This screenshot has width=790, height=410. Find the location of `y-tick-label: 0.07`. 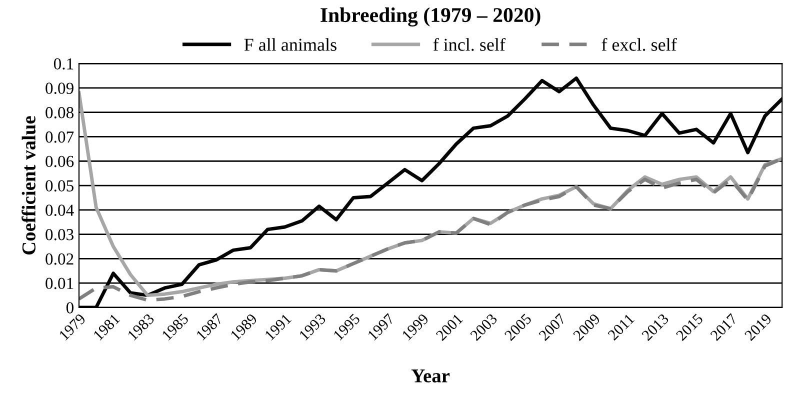

y-tick-label: 0.07 is located at coordinates (60, 137).